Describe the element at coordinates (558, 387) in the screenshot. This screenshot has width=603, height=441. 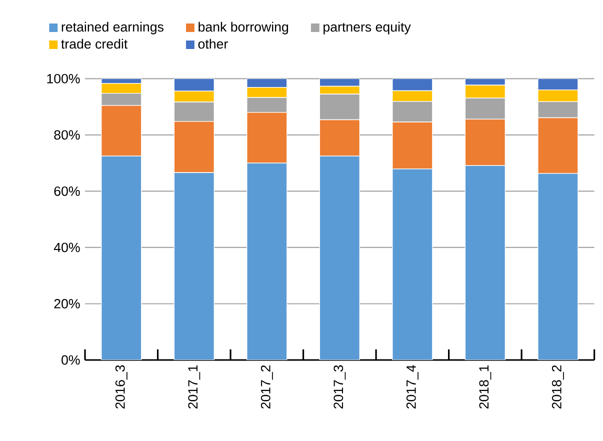
I see `x-tick-label: 2018_2` at that location.